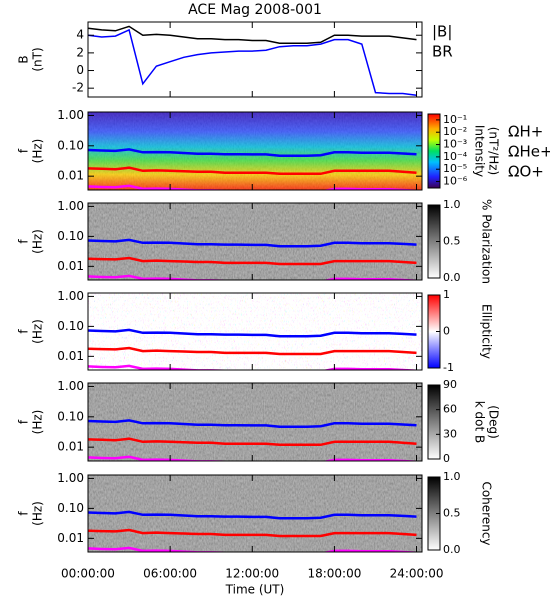 The height and width of the screenshot is (600, 550). I want to click on colorbar-tick-label: 10⁻⁶, so click(455, 181).